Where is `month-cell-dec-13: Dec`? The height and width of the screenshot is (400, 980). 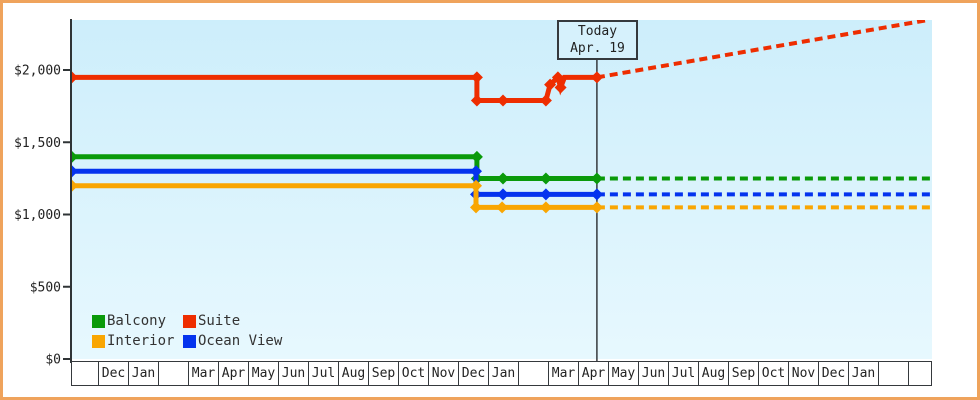 month-cell-dec-13: Dec is located at coordinates (474, 373).